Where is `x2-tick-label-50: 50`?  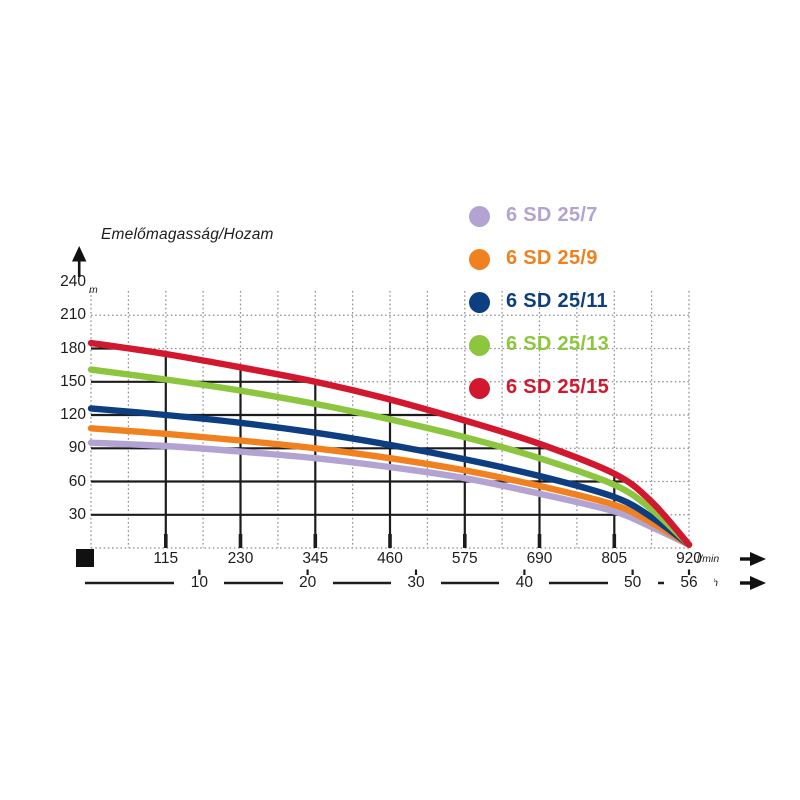
x2-tick-label-50: 50 is located at coordinates (632, 583).